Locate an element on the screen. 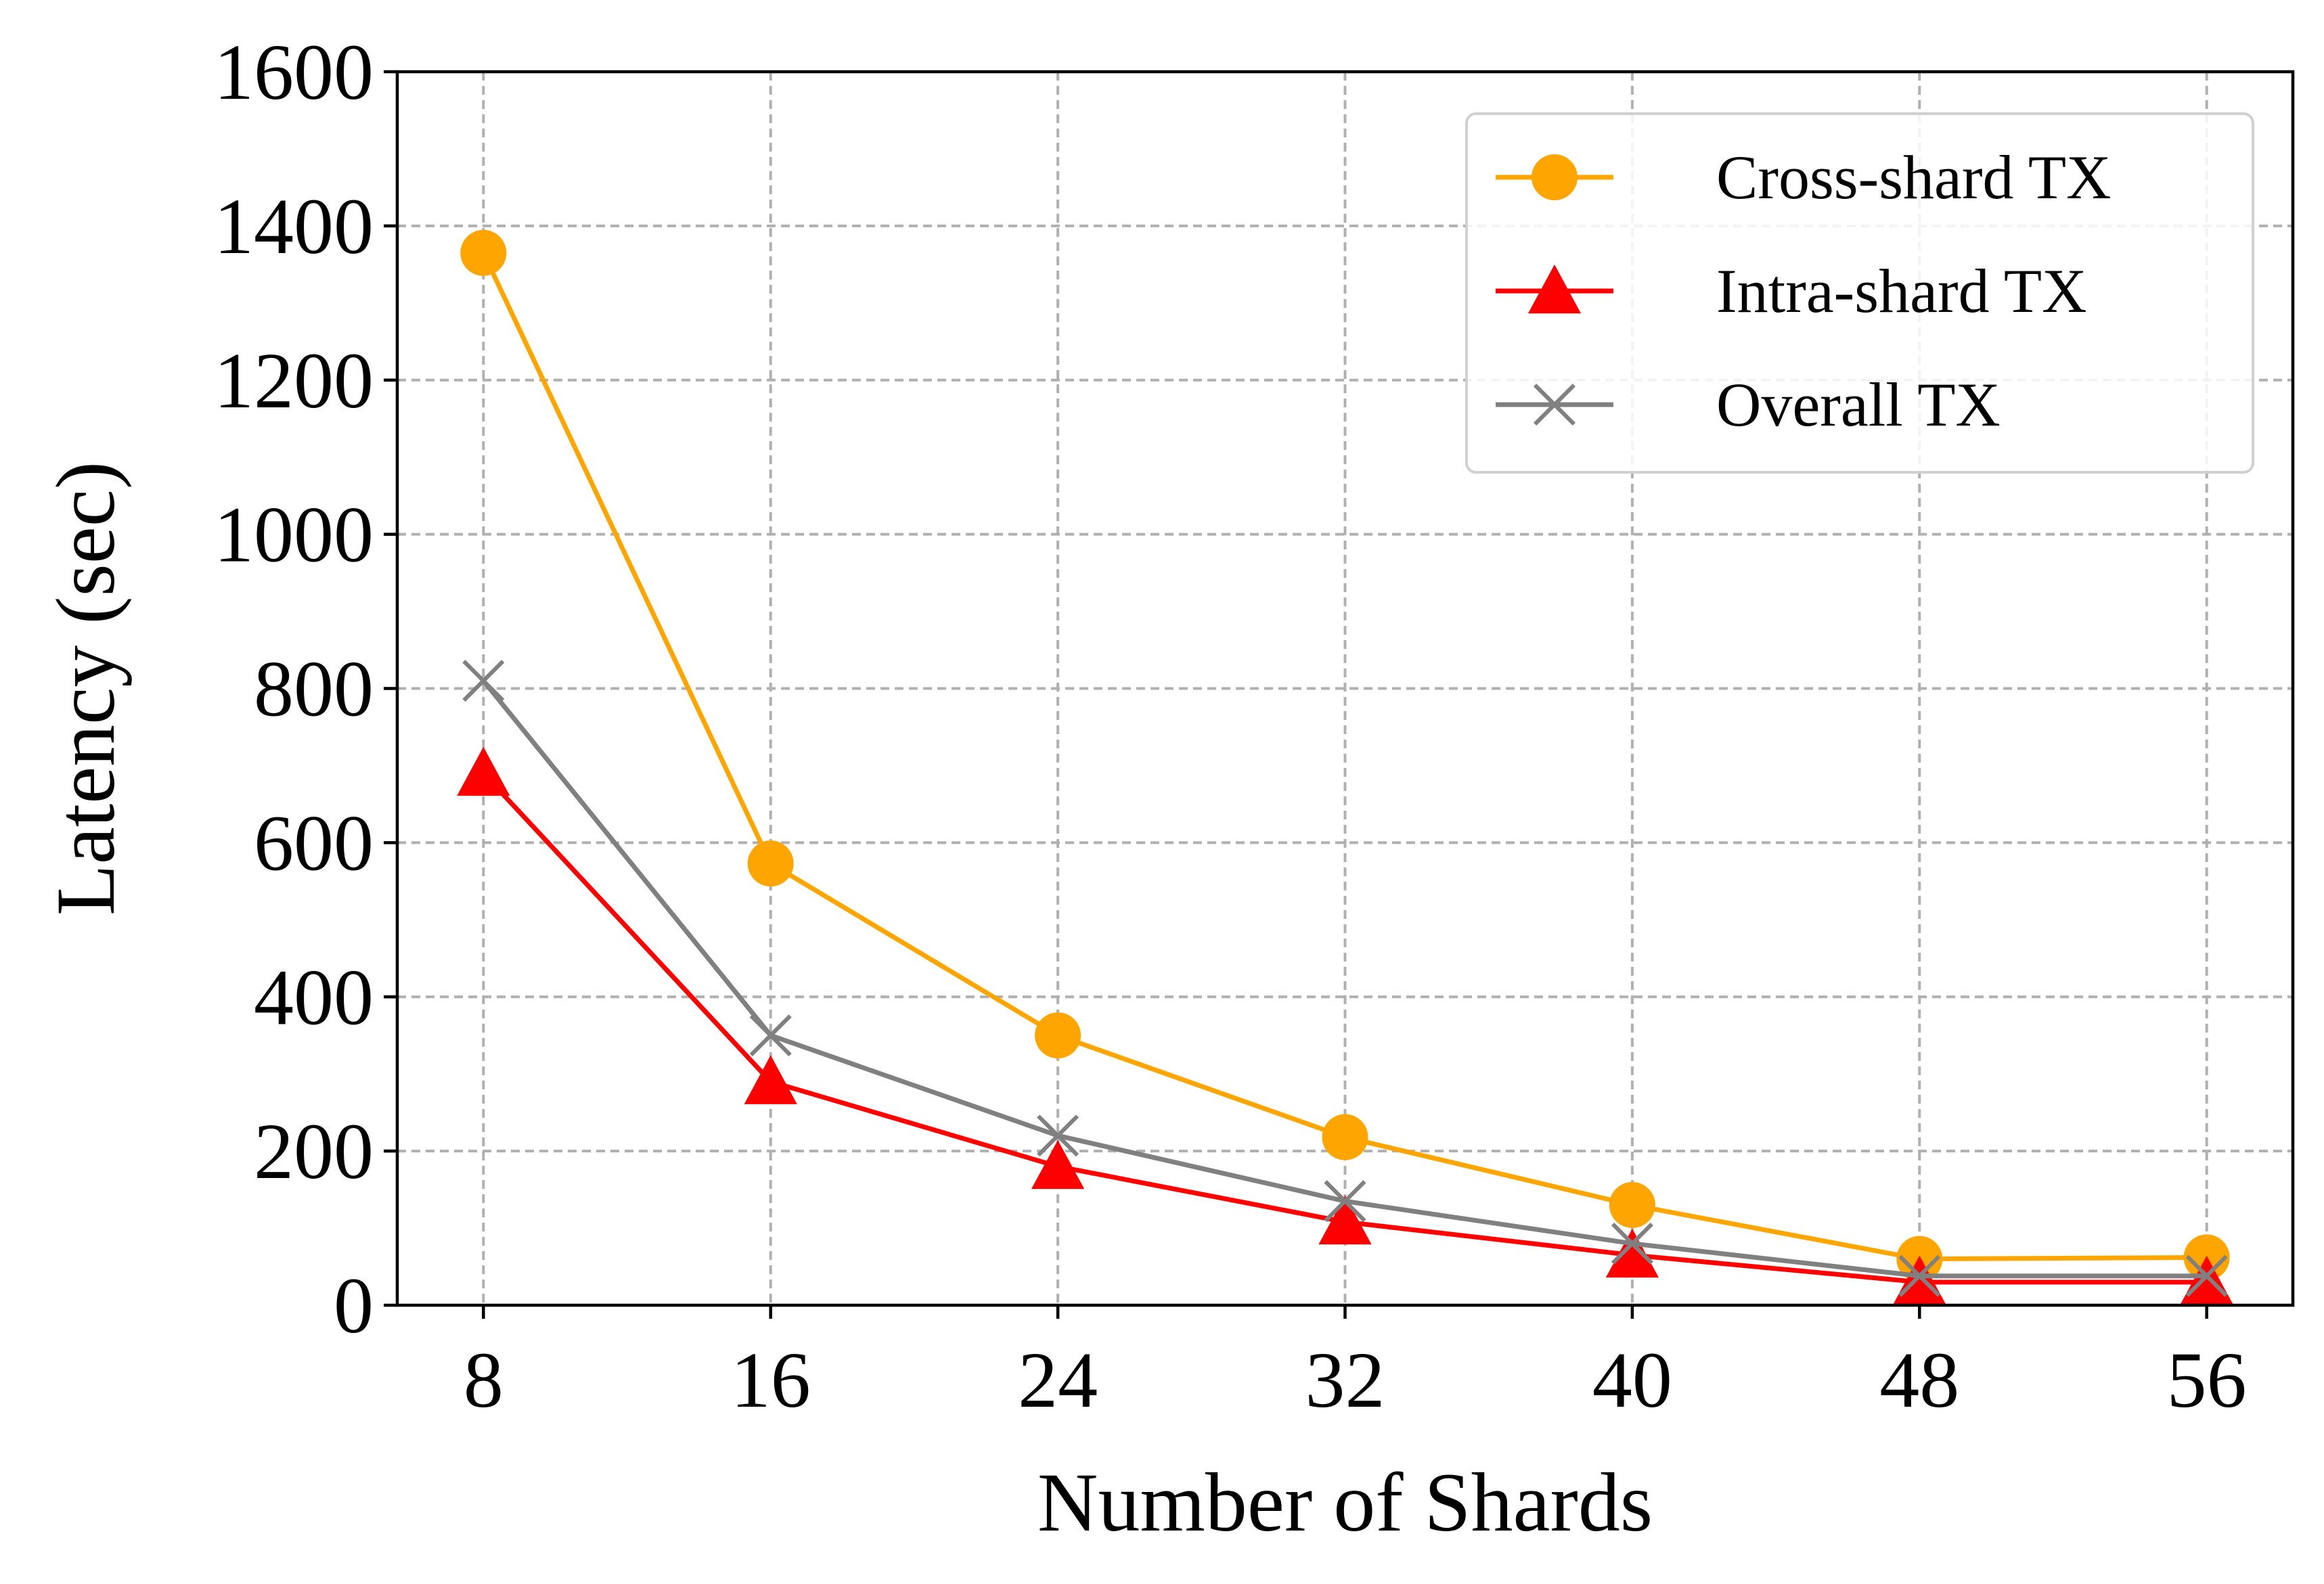 This screenshot has width=2324, height=1584. legend-label: Overall TX is located at coordinates (1858, 405).